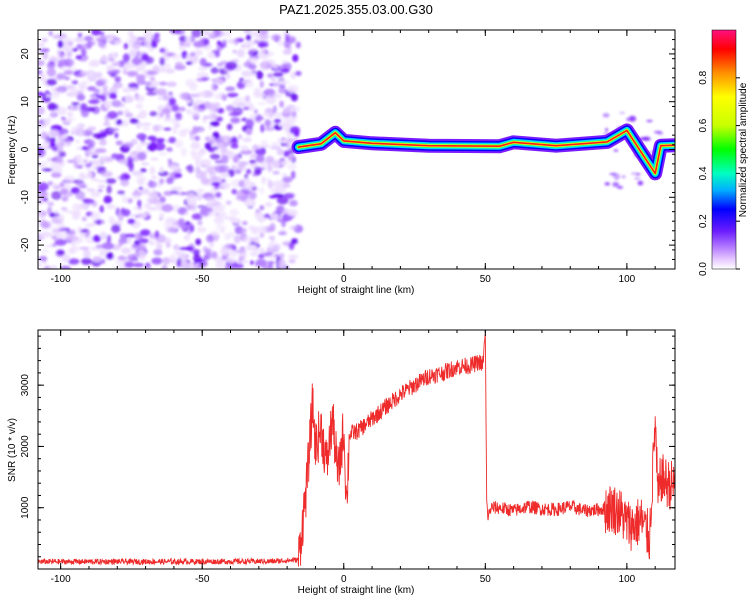  Describe the element at coordinates (486, 579) in the screenshot. I see `snr-xtick-label: 50` at that location.